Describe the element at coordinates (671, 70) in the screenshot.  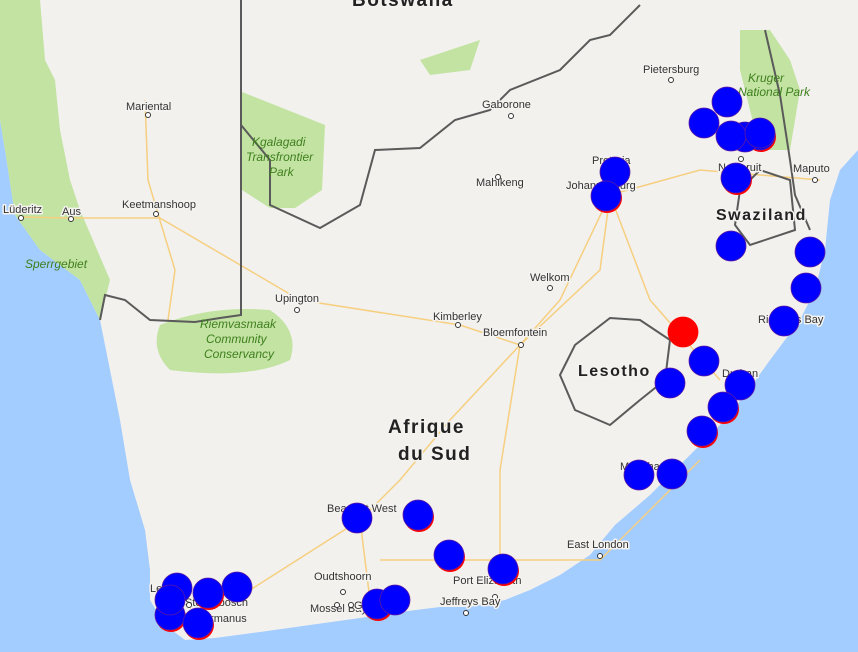
I see `city-label-pietersburg: Pietersburg` at that location.